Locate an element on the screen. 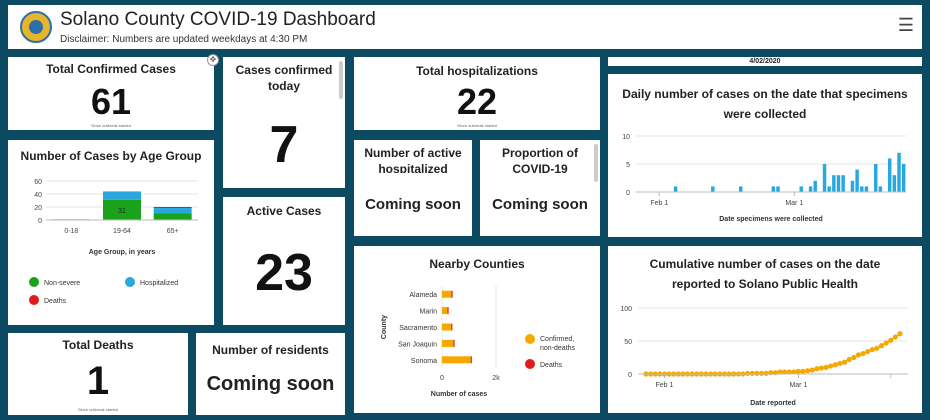 This screenshot has width=930, height=420. active-hosp-title: Number of active hospitalized cases is located at coordinates (413, 159).